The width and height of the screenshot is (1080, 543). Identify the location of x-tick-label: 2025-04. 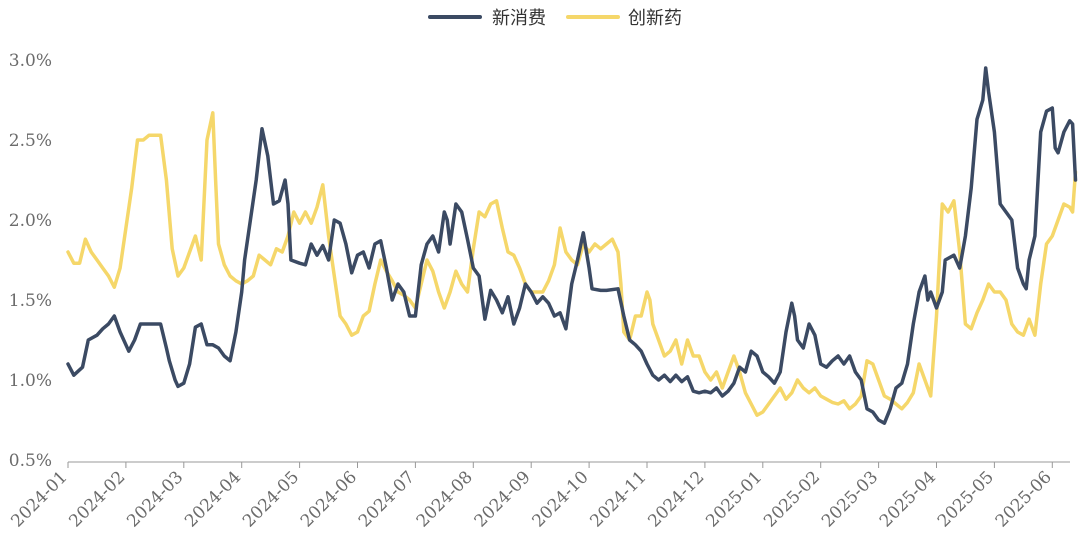
(908, 499).